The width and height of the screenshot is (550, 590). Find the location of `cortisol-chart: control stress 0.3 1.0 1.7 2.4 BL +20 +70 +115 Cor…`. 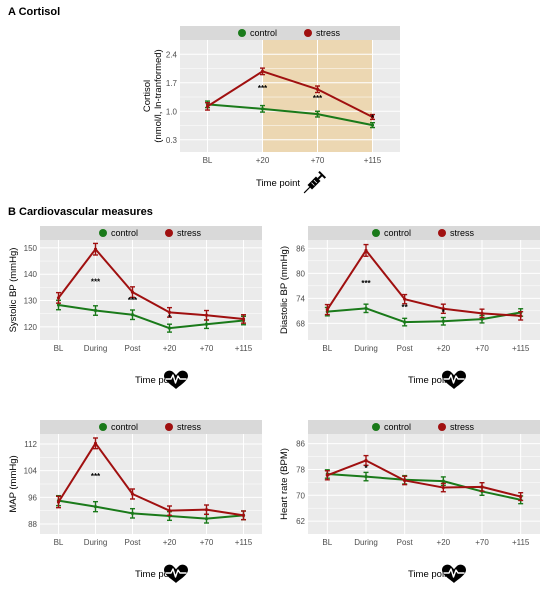

cortisol-chart: control stress 0.3 1.0 1.7 2.4 BL +20 +70 +115 Cor… is located at coordinates (271, 110).